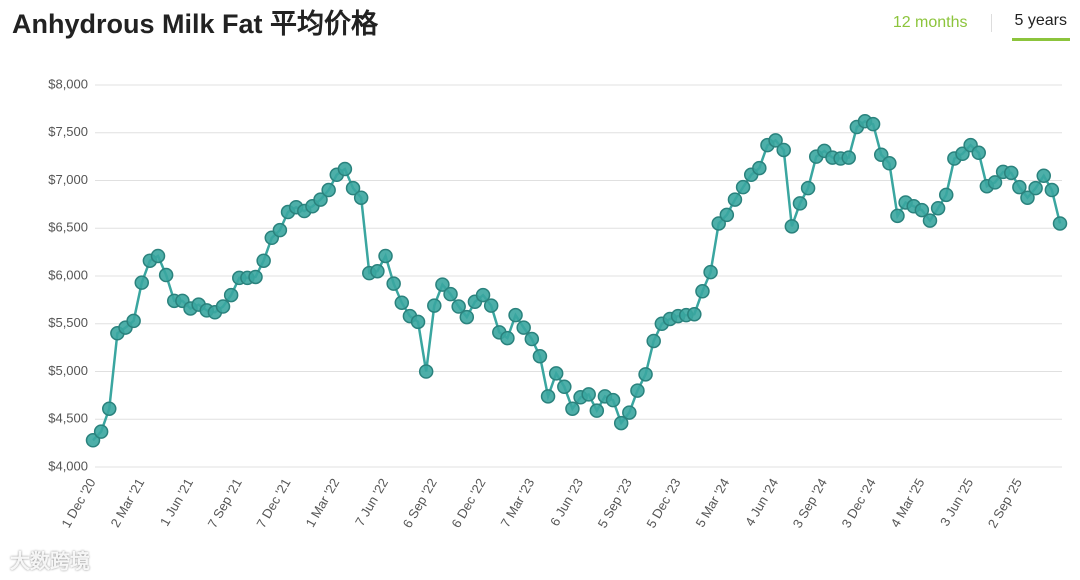  I want to click on y-tick-label: $7,000, so click(68, 179).